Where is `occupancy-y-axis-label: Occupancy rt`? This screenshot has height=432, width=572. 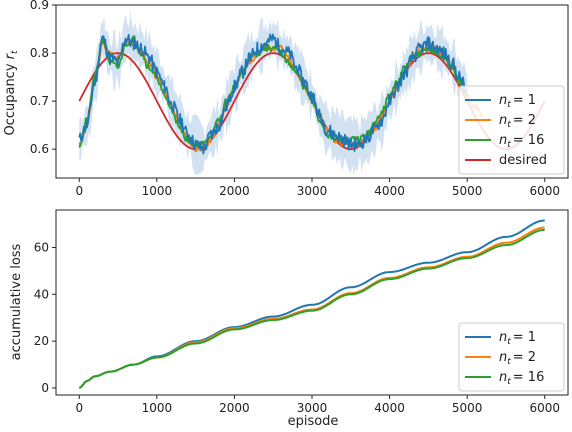
occupancy-y-axis-label: Occupancy rt is located at coordinates (11, 93).